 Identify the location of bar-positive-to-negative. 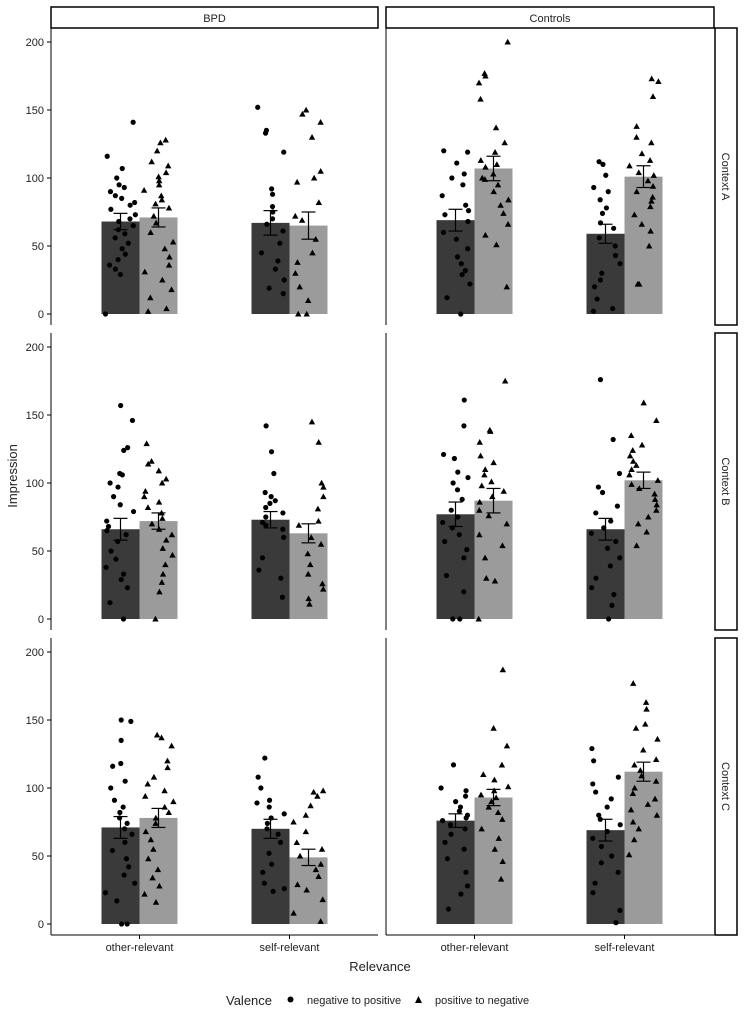
(493, 559).